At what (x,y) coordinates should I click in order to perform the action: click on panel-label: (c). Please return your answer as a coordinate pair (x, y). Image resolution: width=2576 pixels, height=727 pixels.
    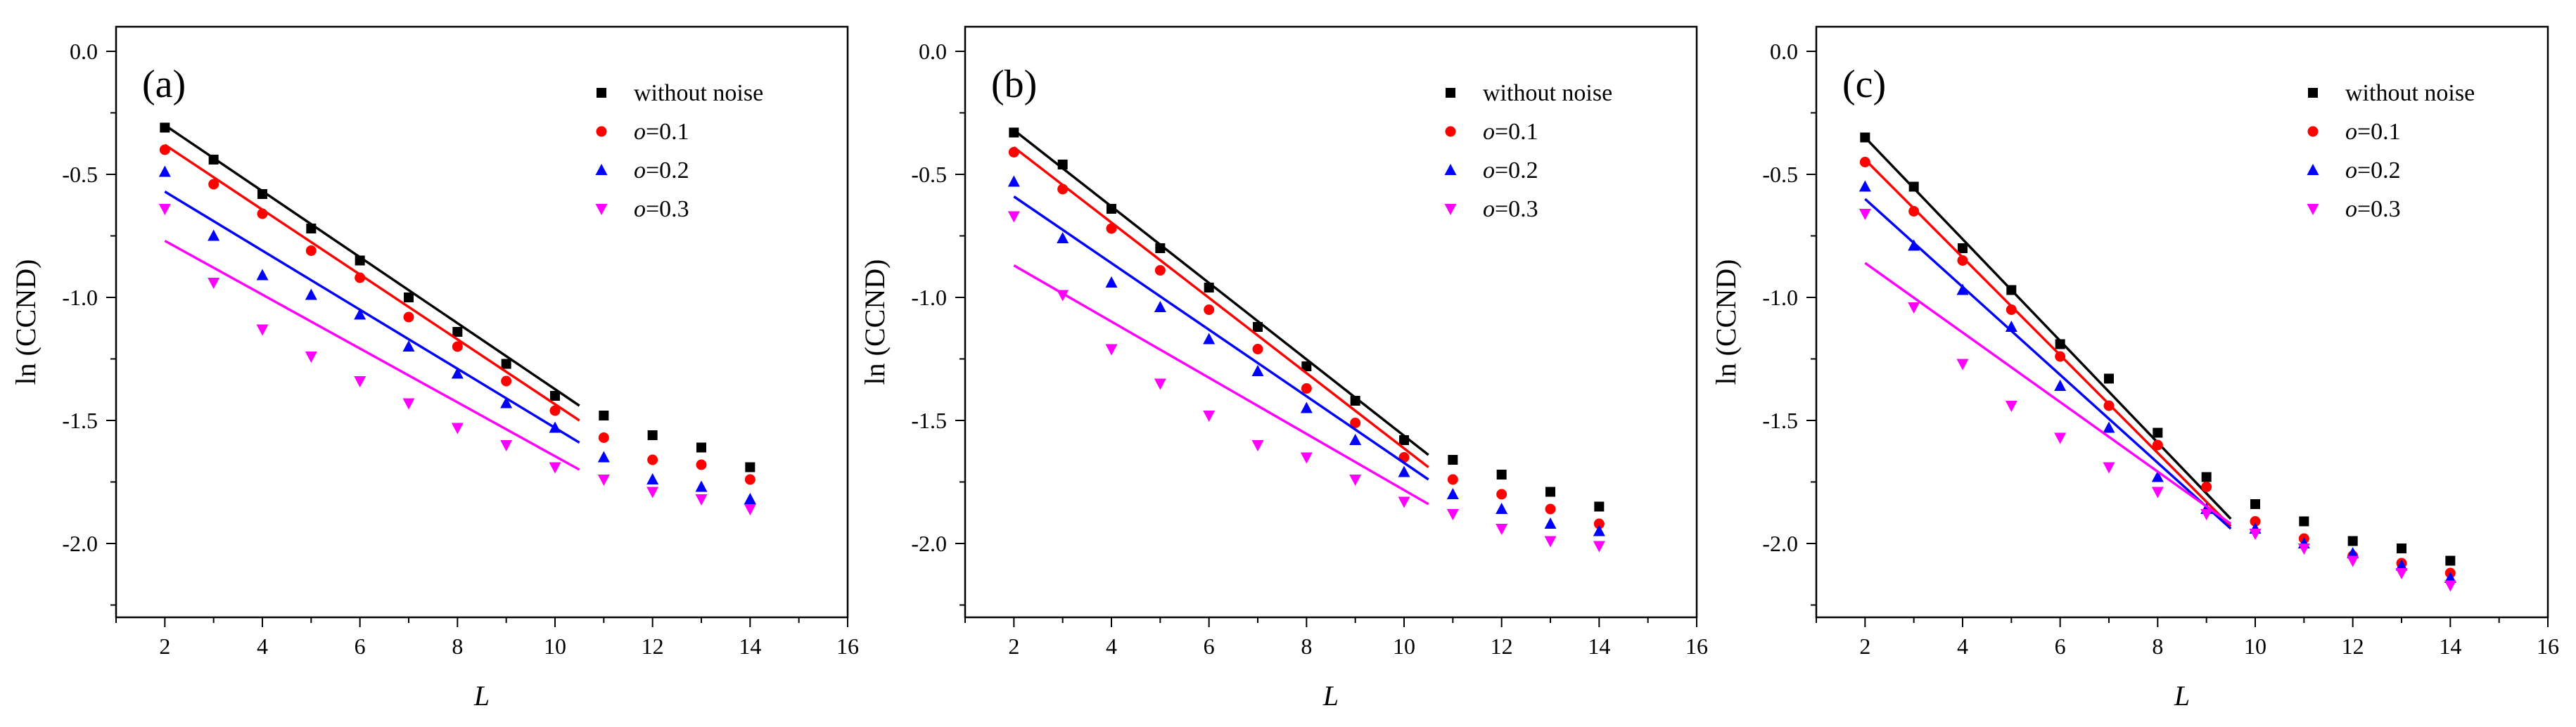
    Looking at the image, I should click on (1864, 84).